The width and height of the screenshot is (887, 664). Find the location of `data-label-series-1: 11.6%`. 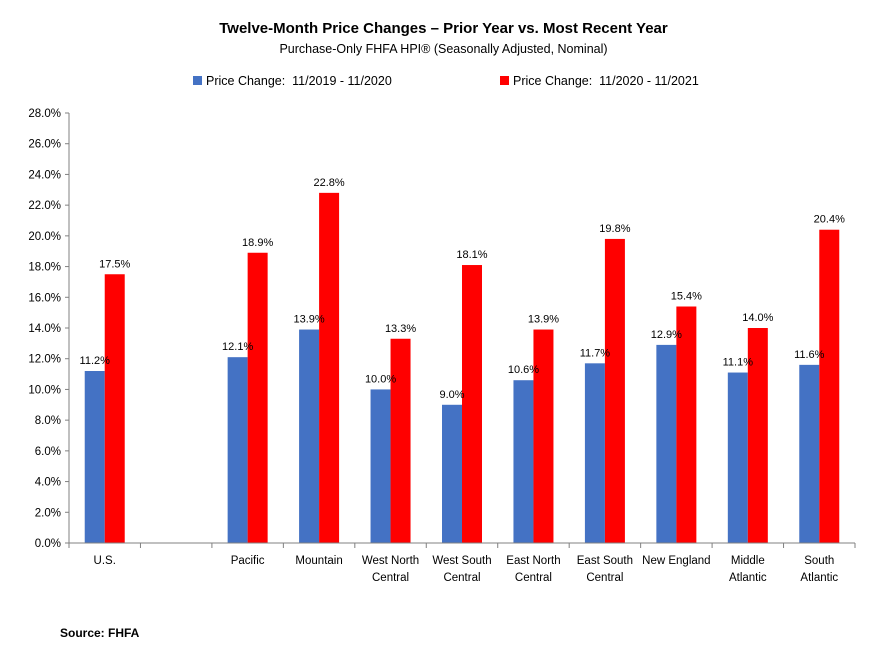

data-label-series-1: 11.6% is located at coordinates (809, 355).